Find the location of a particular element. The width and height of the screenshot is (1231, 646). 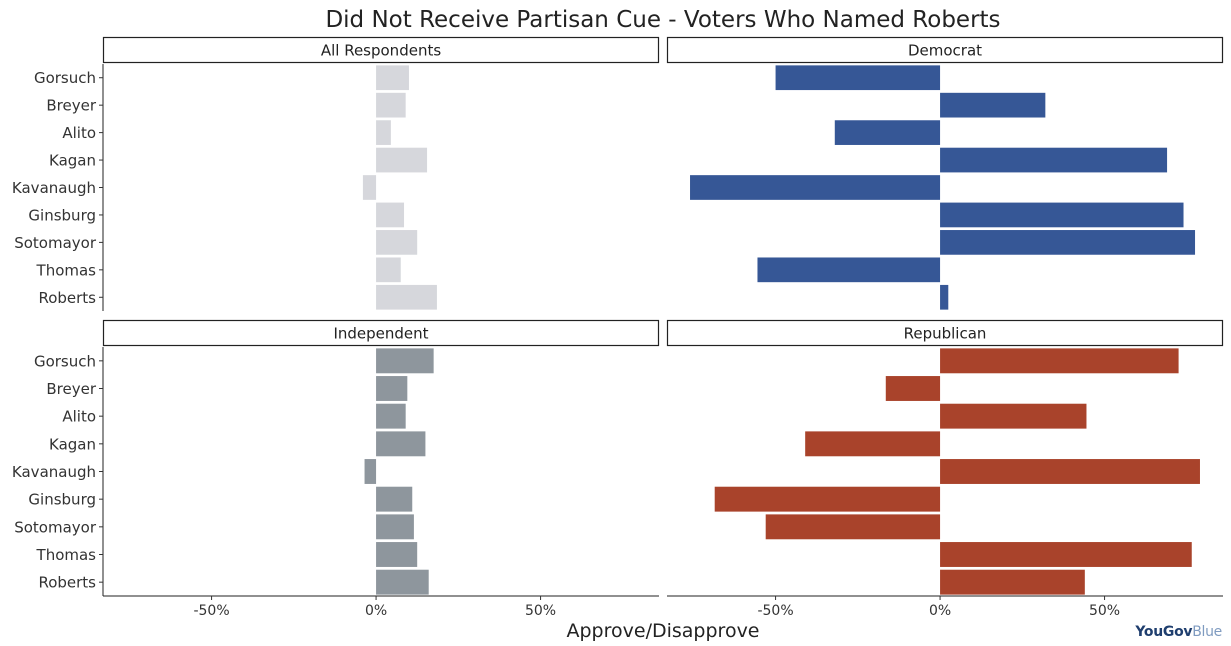

panel-strip-label: Republican is located at coordinates (945, 334).